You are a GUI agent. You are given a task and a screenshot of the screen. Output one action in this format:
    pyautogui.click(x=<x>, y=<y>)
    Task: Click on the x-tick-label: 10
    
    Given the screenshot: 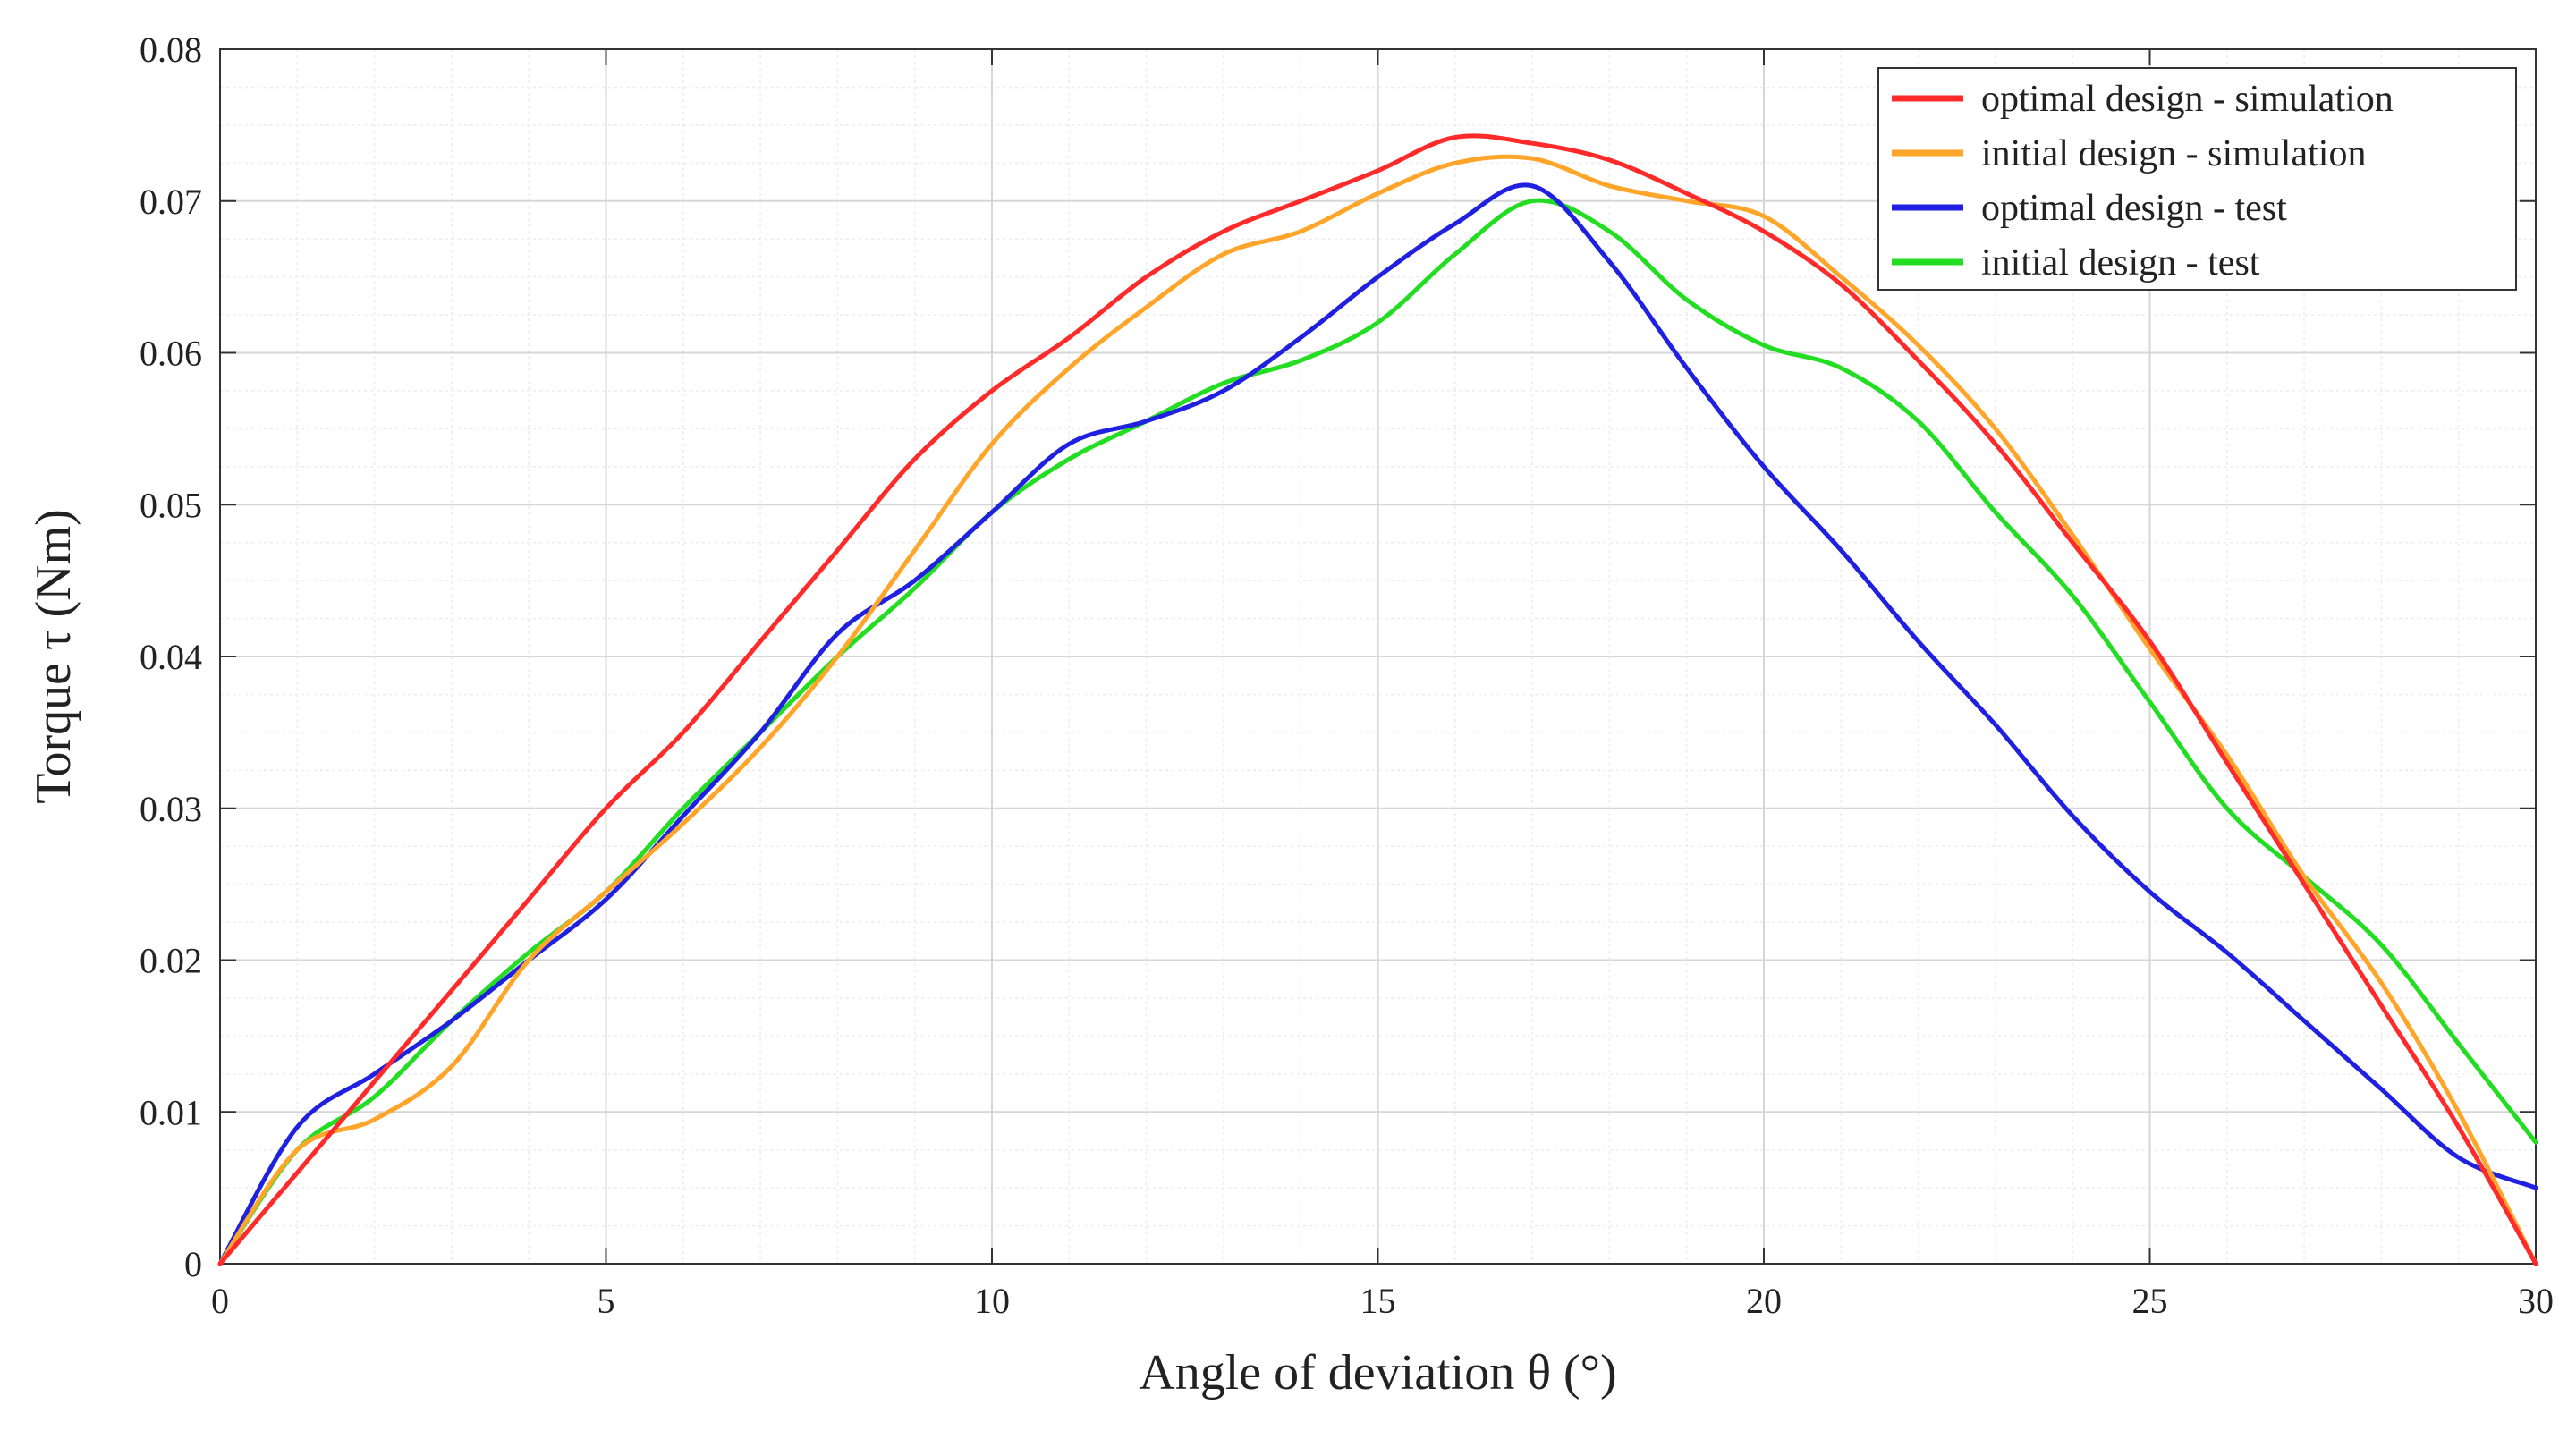 What is the action you would take?
    pyautogui.click(x=992, y=1301)
    